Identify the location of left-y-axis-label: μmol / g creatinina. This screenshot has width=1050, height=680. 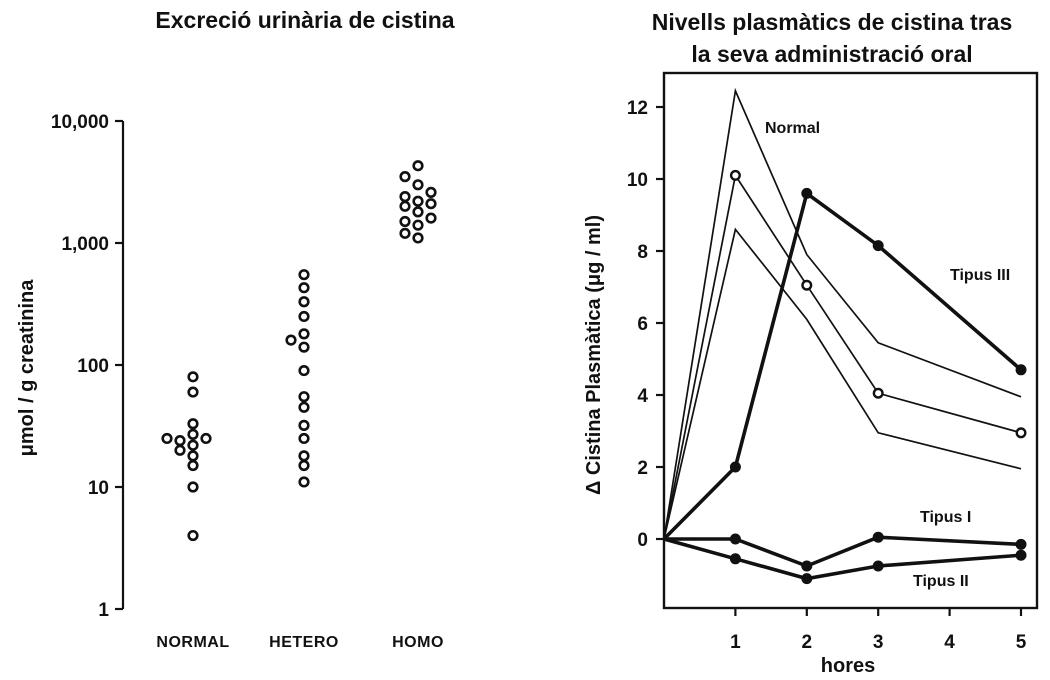
(27, 368).